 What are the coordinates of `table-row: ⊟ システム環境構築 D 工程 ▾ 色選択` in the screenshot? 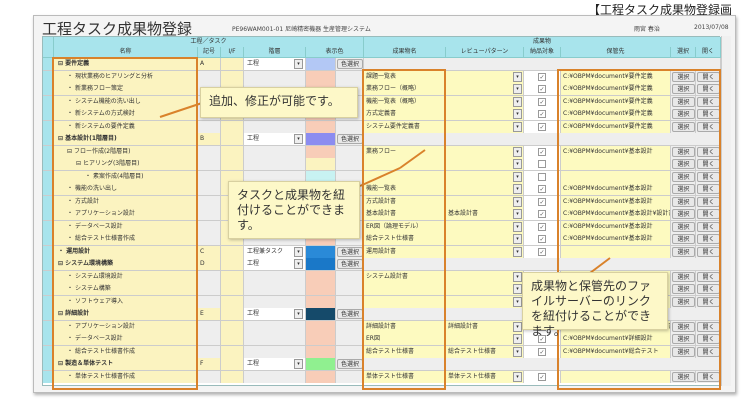 It's located at (382, 264).